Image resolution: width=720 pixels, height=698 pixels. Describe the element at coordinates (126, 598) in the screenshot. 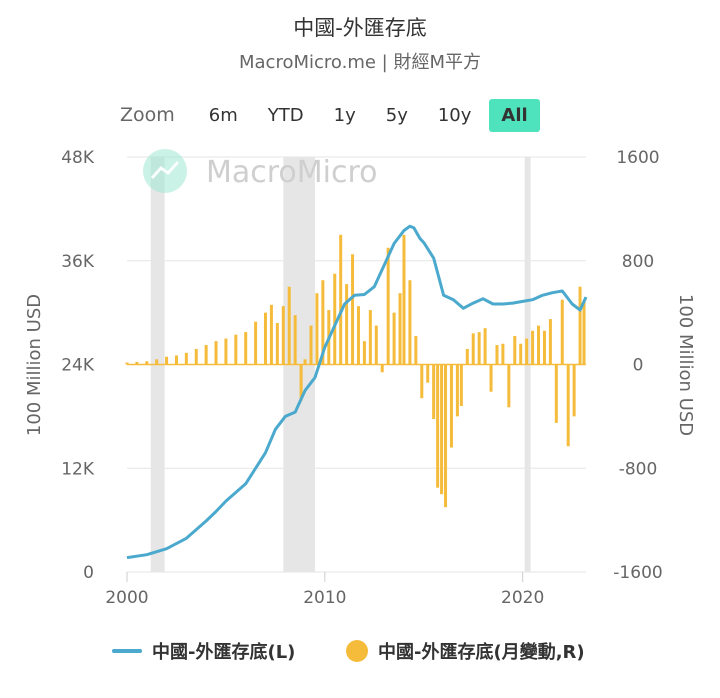

I see `x-tick-label: 2000` at that location.